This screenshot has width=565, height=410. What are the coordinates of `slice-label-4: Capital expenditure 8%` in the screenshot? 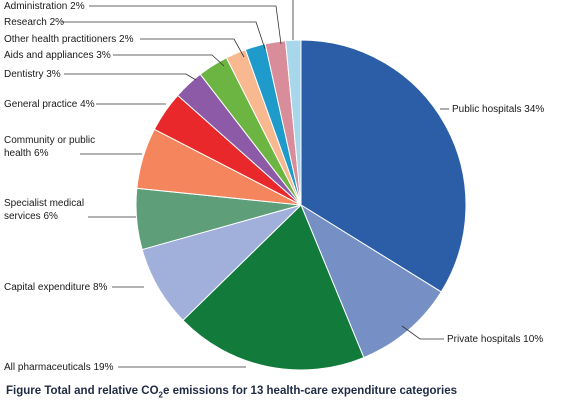 It's located at (56, 287).